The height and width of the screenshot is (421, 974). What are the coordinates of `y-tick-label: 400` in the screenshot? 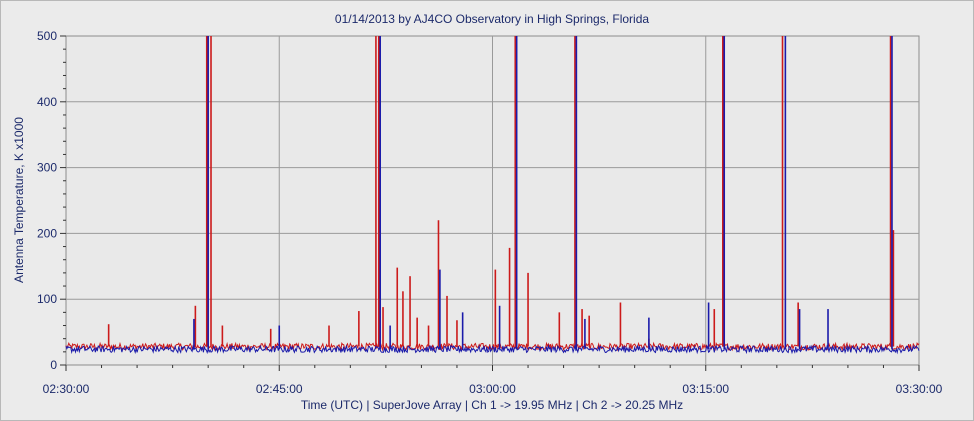 It's located at (47, 102).